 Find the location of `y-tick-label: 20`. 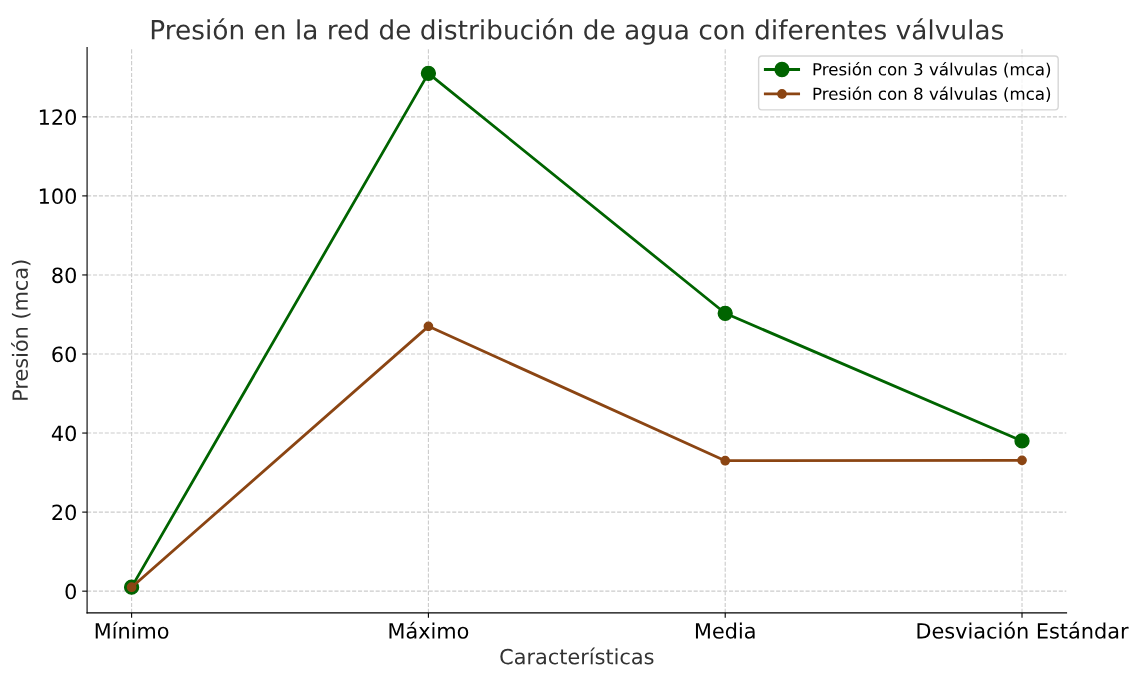

y-tick-label: 20 is located at coordinates (64, 512).